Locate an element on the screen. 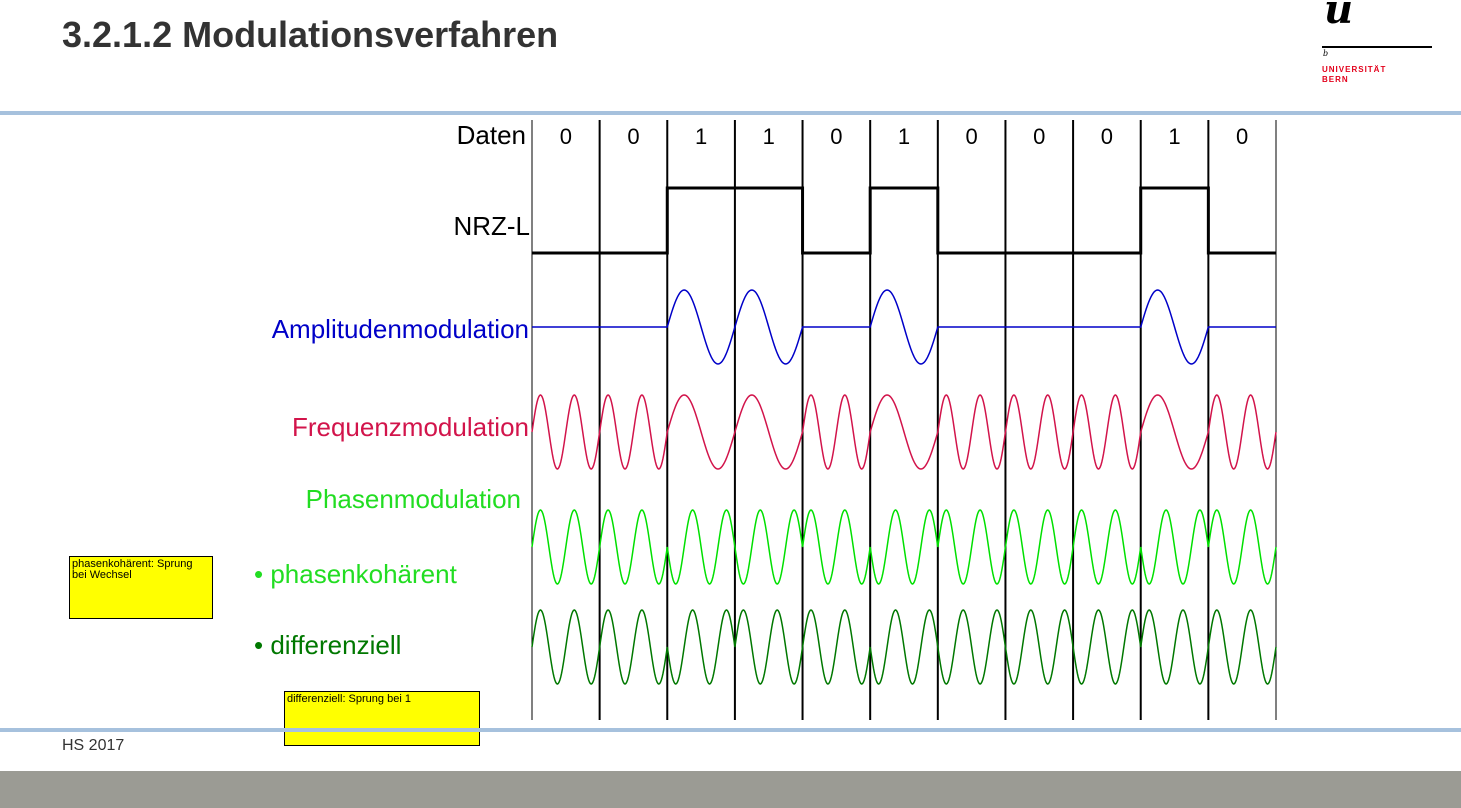 This screenshot has height=808, width=1461. university-logo: u b UNIVERSITÄT BERN is located at coordinates (1377, 47).